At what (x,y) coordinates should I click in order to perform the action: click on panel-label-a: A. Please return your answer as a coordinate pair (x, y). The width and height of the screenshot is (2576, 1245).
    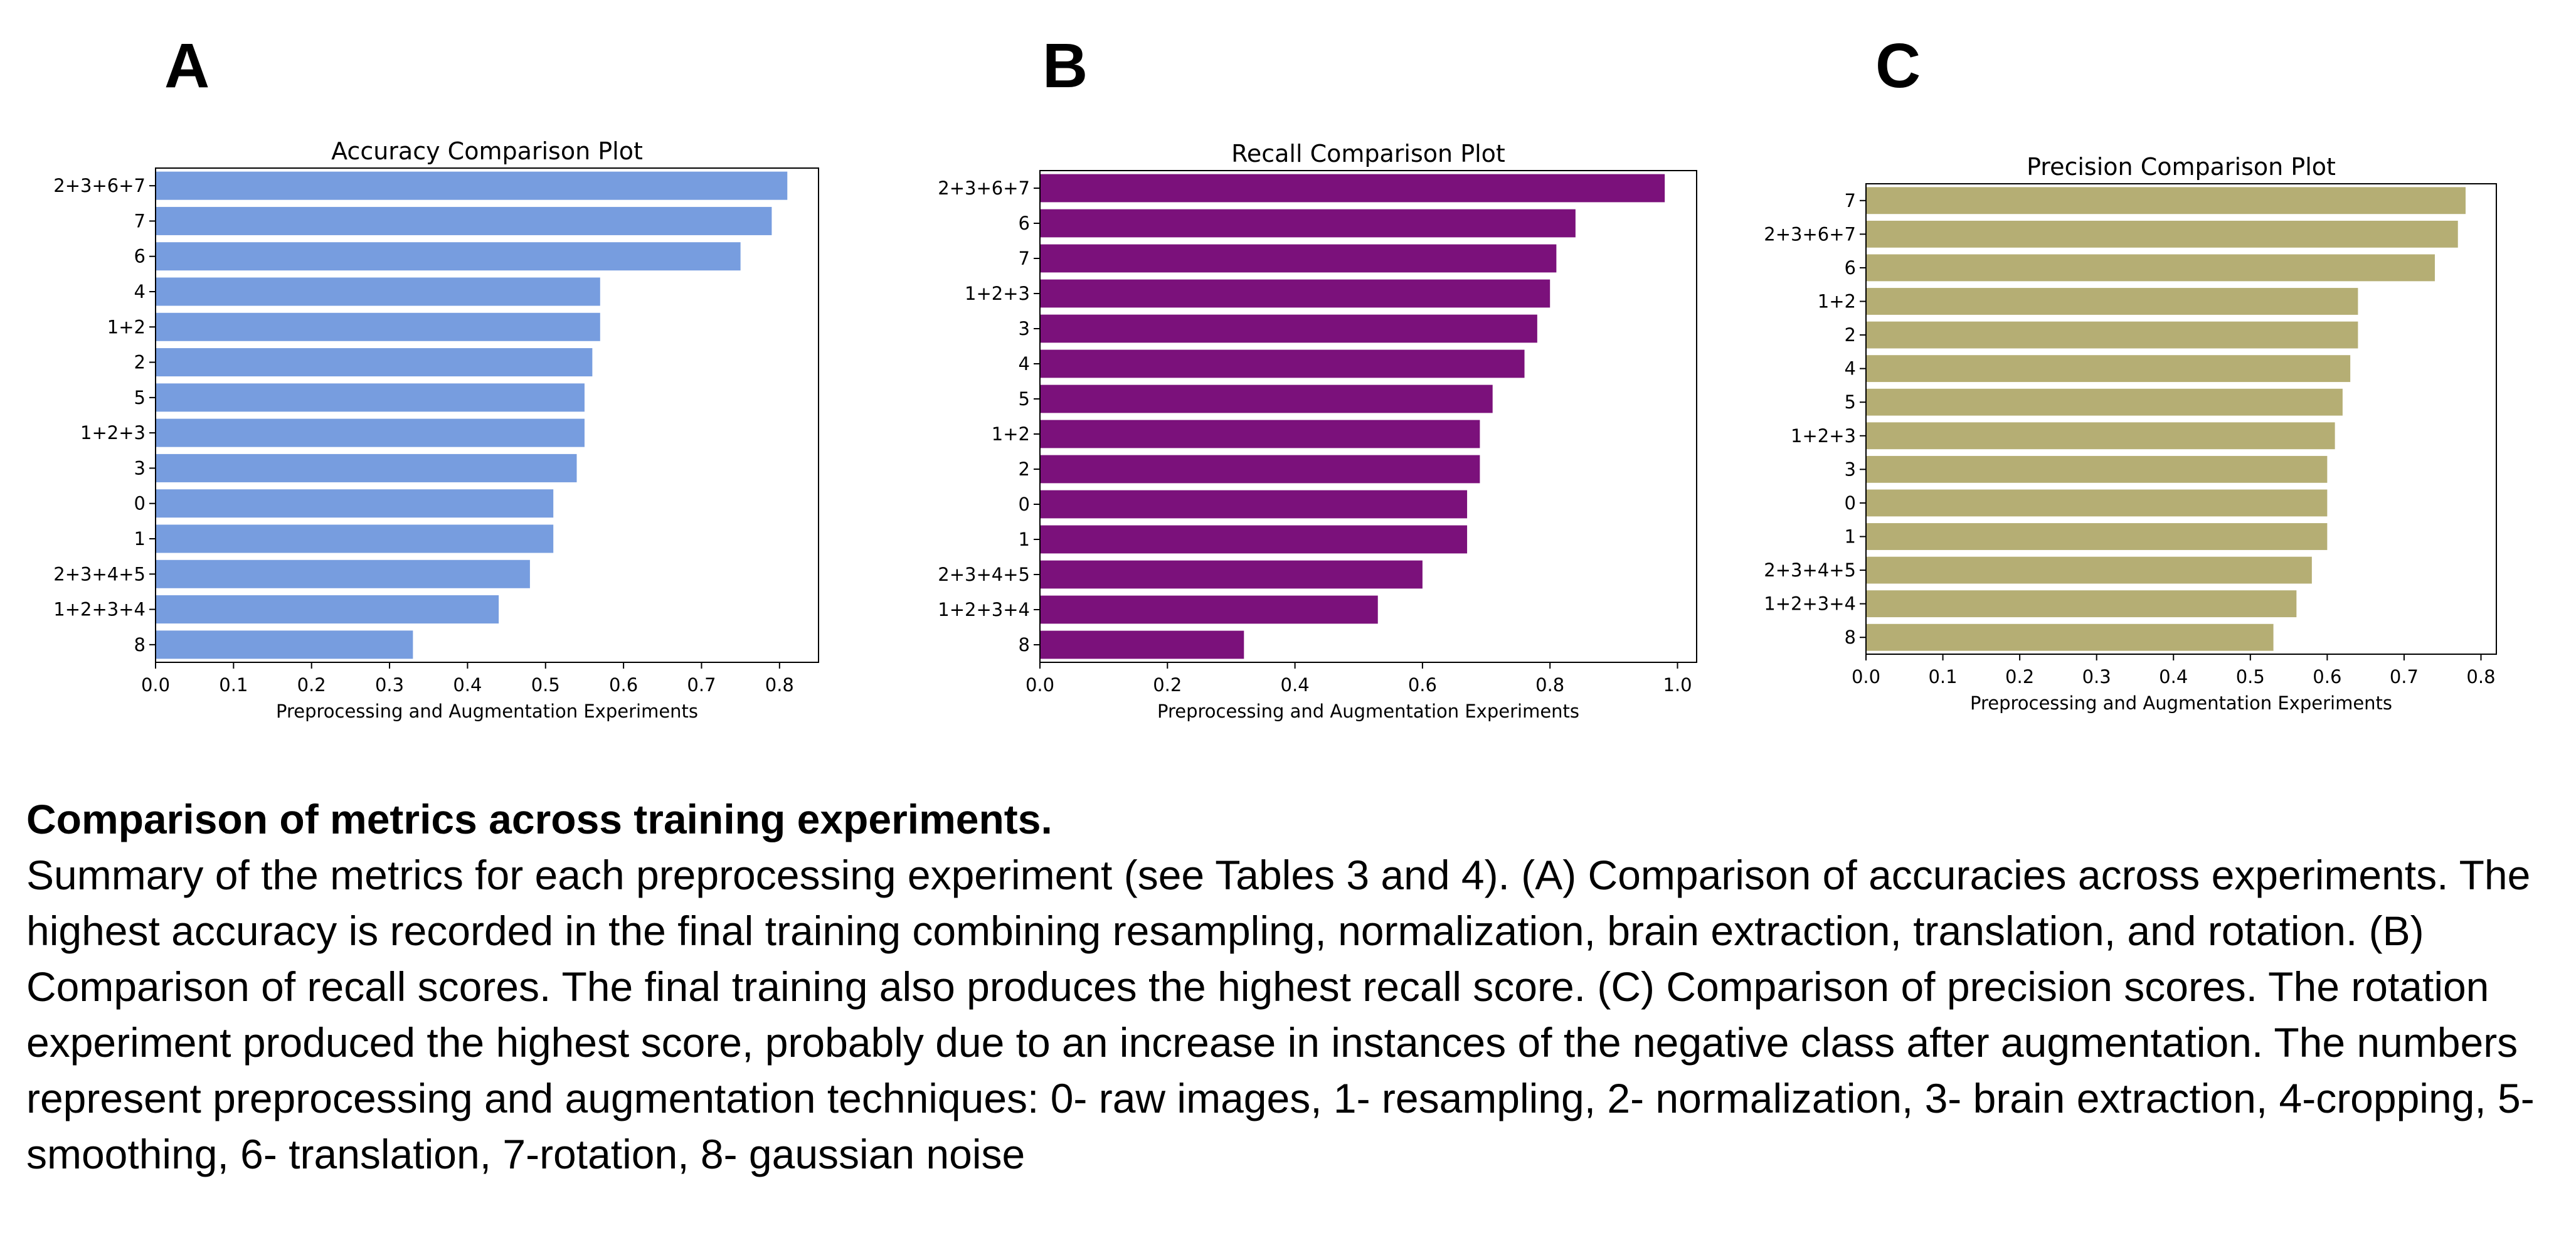
    Looking at the image, I should click on (187, 66).